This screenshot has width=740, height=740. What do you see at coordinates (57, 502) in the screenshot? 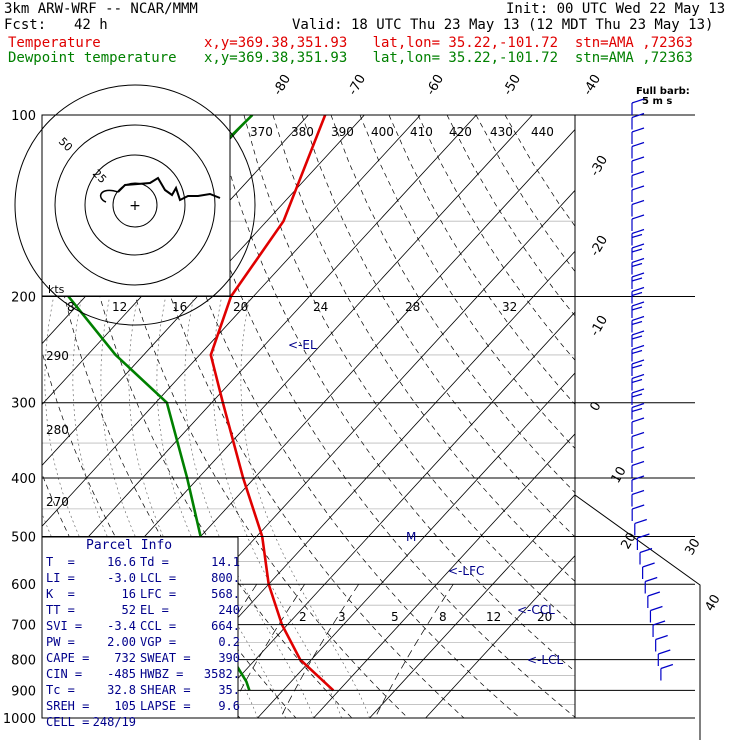
I see `theta-label: 270` at bounding box center [57, 502].